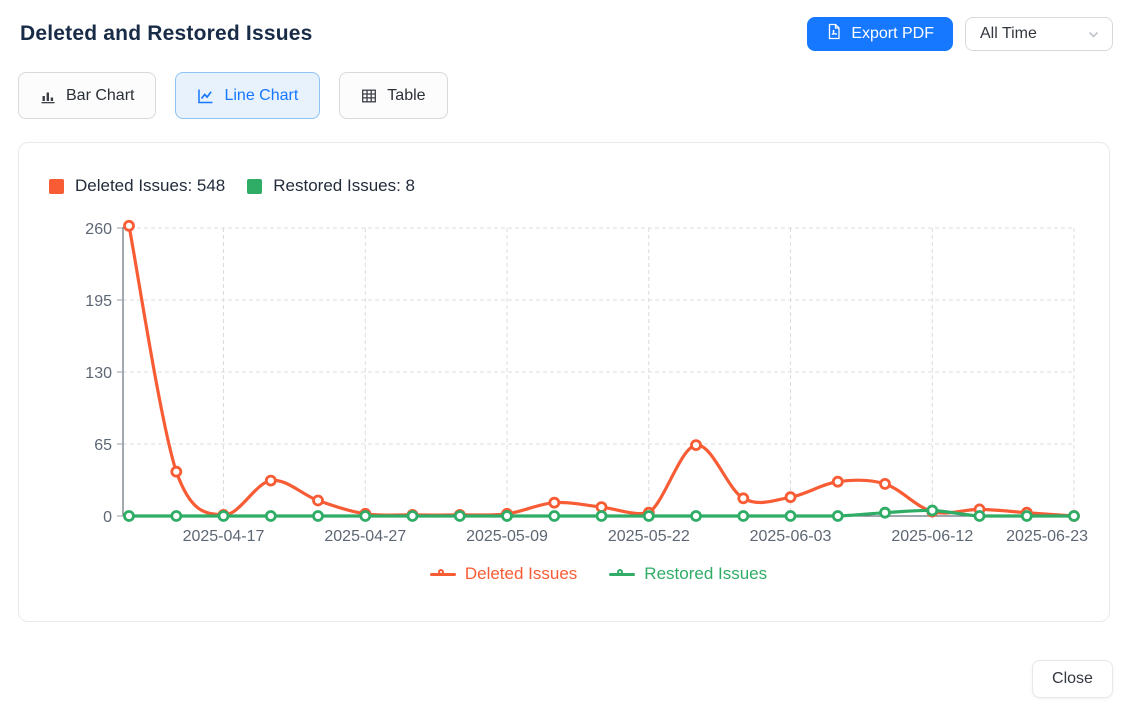  I want to click on export-pdf-button: Export PDF, so click(880, 34).